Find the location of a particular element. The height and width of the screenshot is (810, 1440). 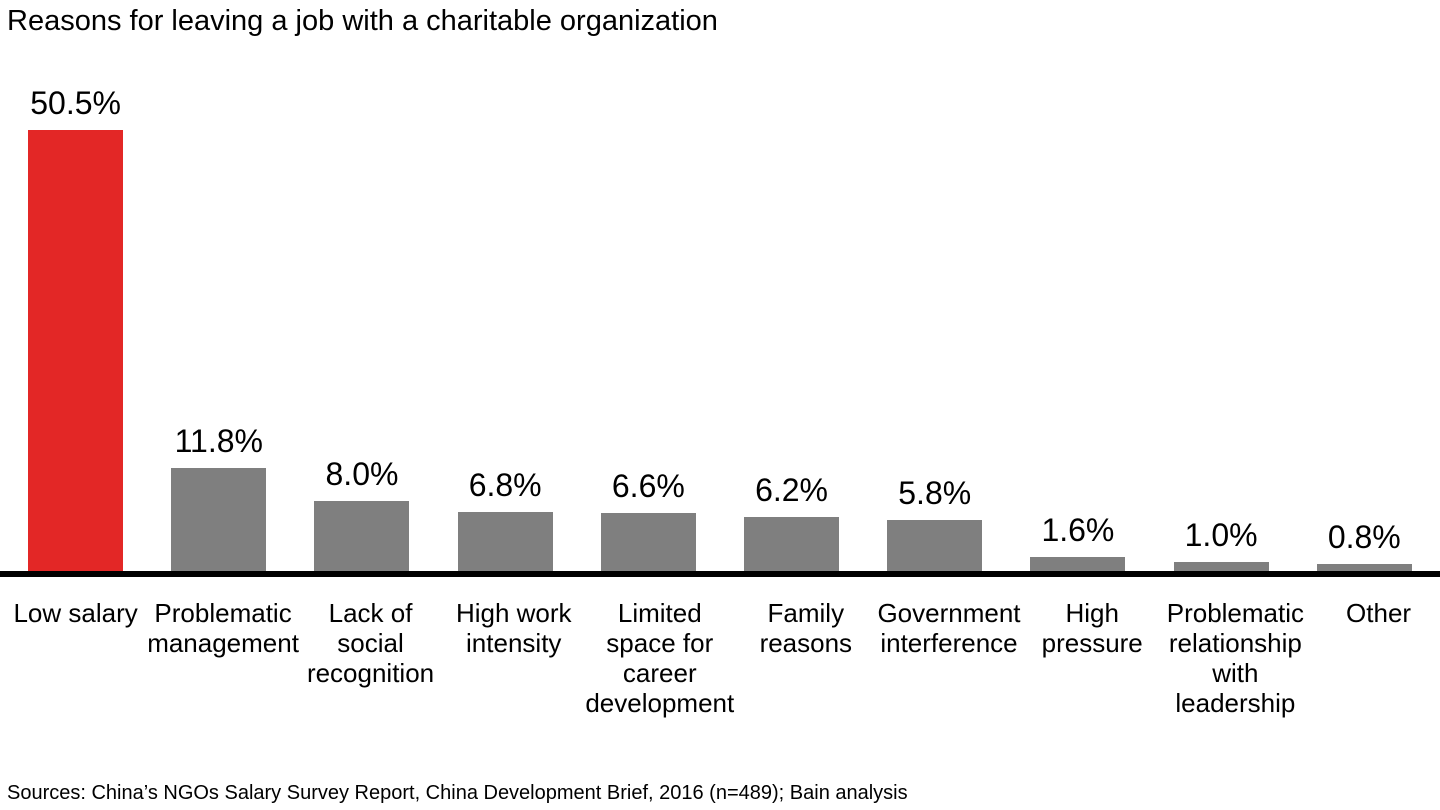

bar-value-label: 1.0% is located at coordinates (1221, 535).